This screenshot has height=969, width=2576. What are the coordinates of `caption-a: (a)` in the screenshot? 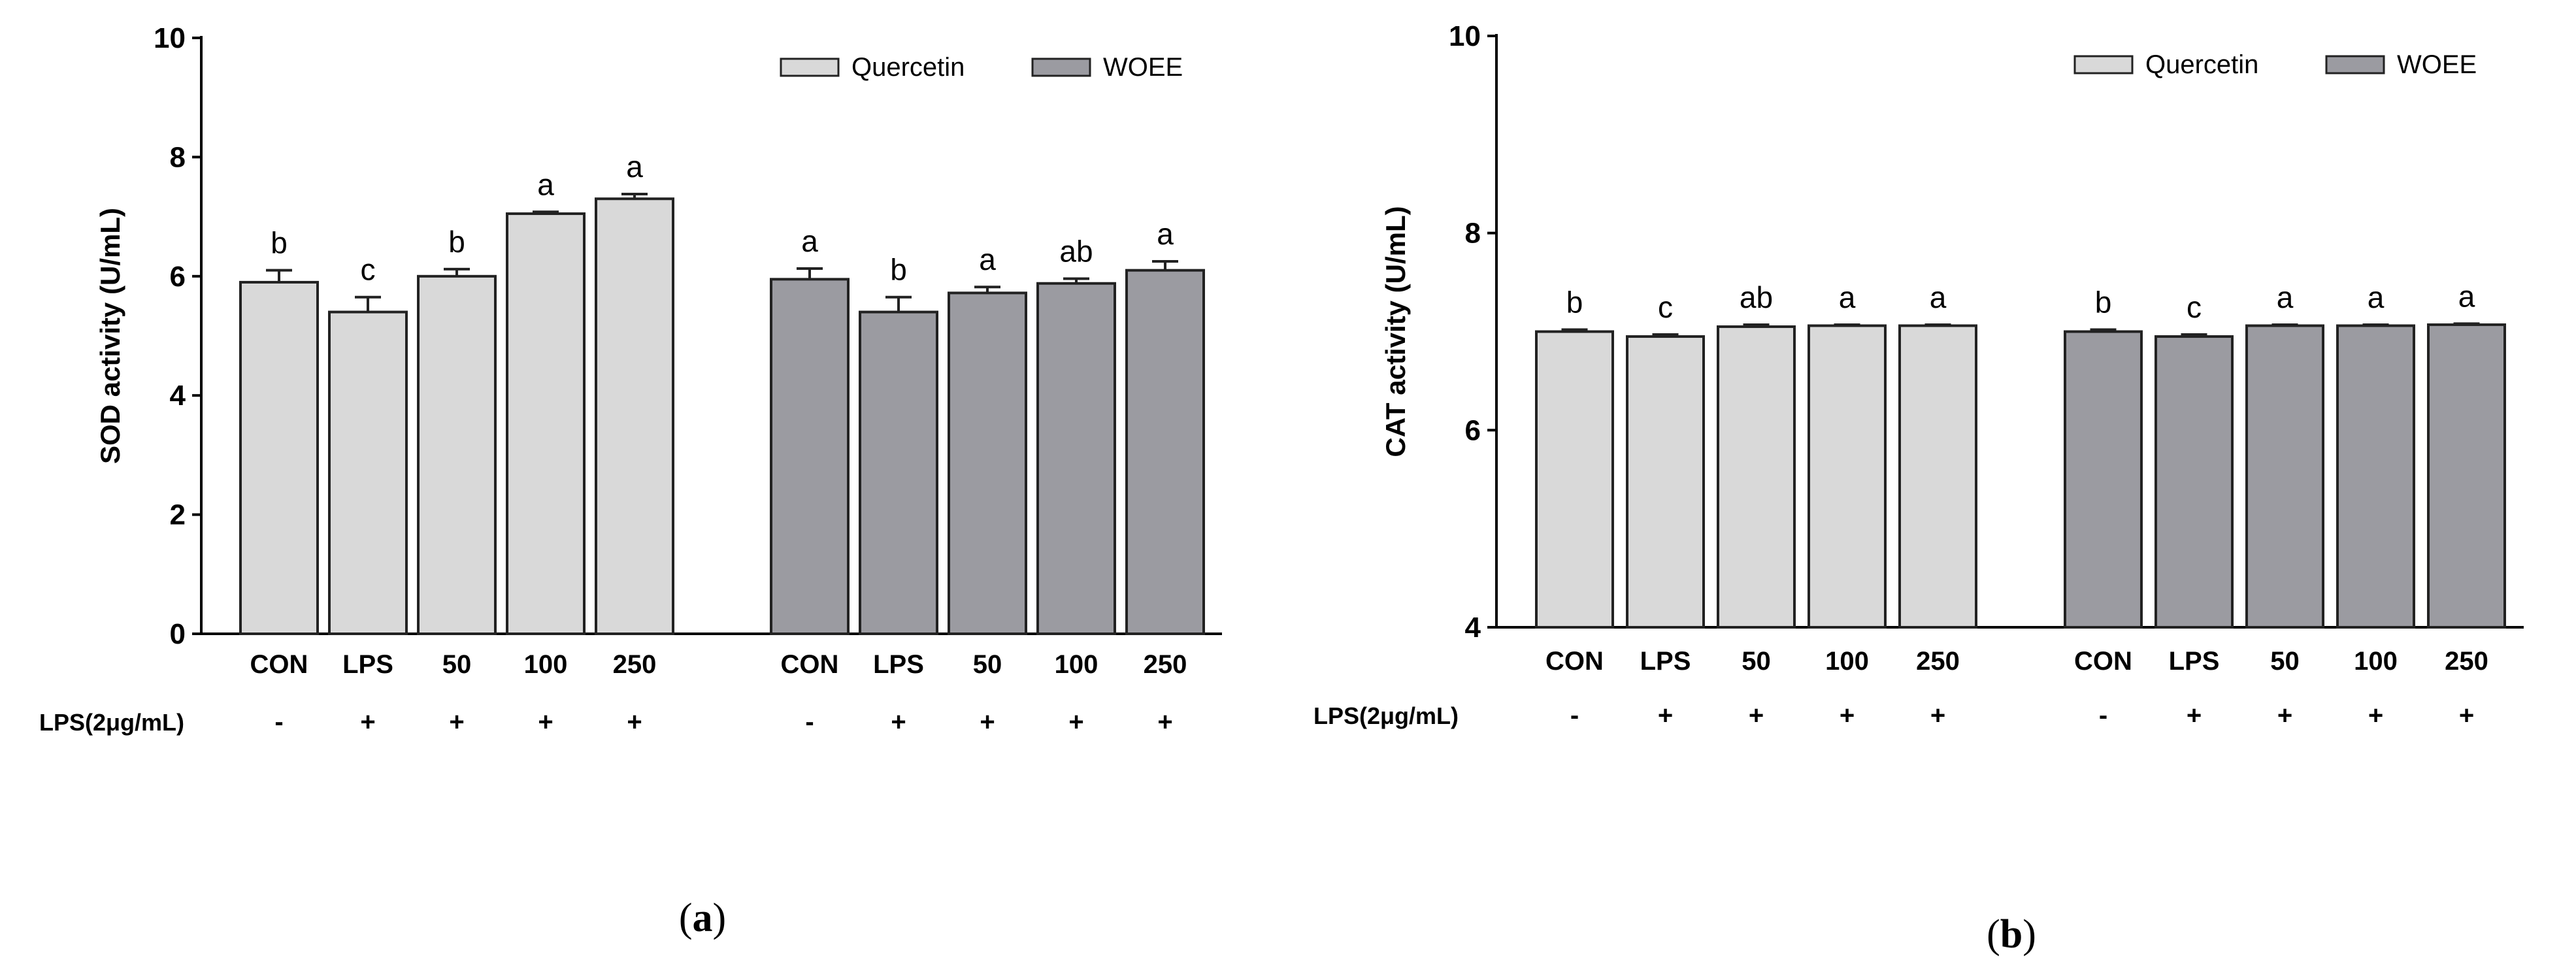 It's located at (702, 918).